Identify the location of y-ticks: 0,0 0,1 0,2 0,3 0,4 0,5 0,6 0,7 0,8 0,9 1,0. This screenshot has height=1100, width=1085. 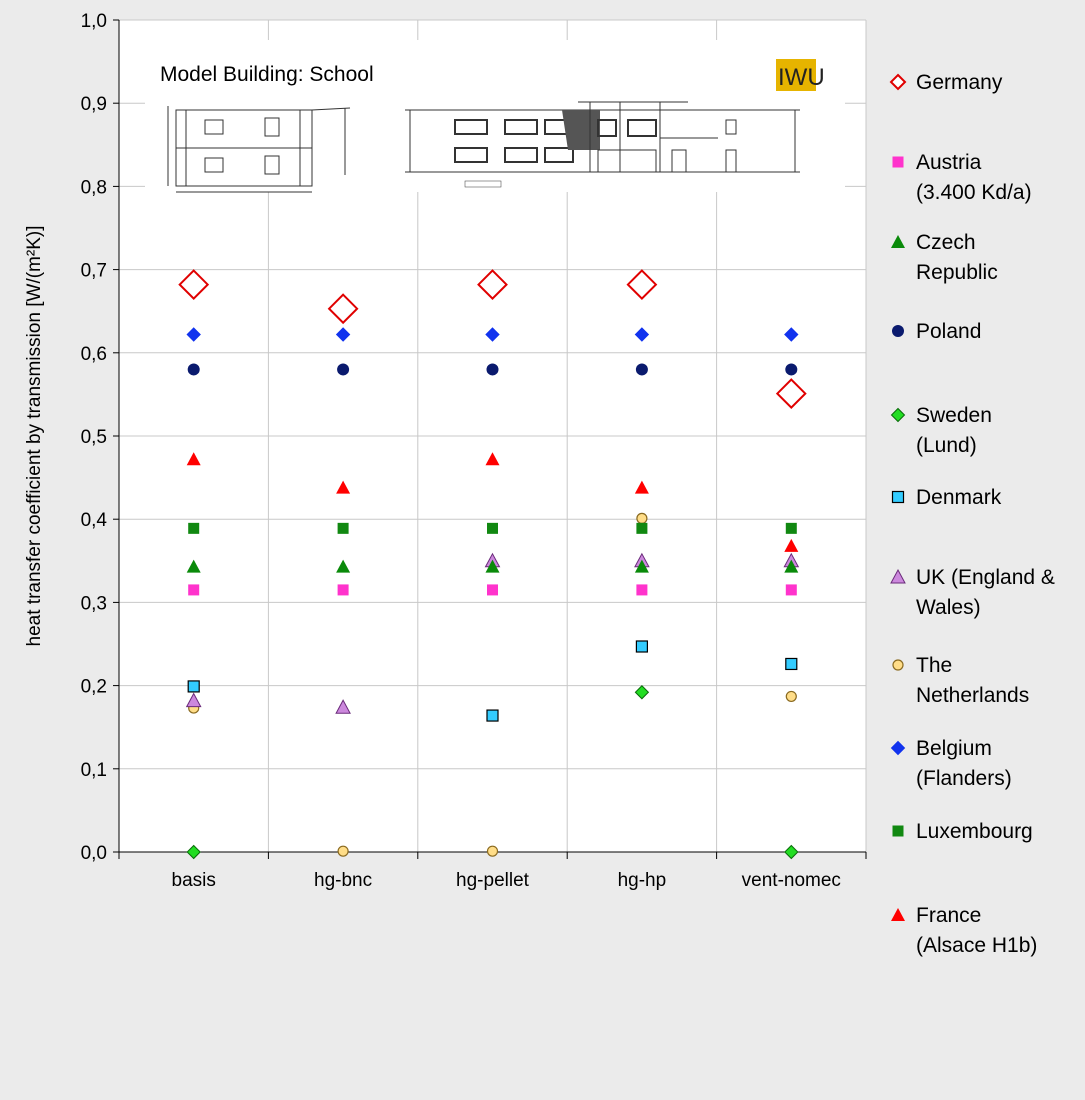
(100, 437).